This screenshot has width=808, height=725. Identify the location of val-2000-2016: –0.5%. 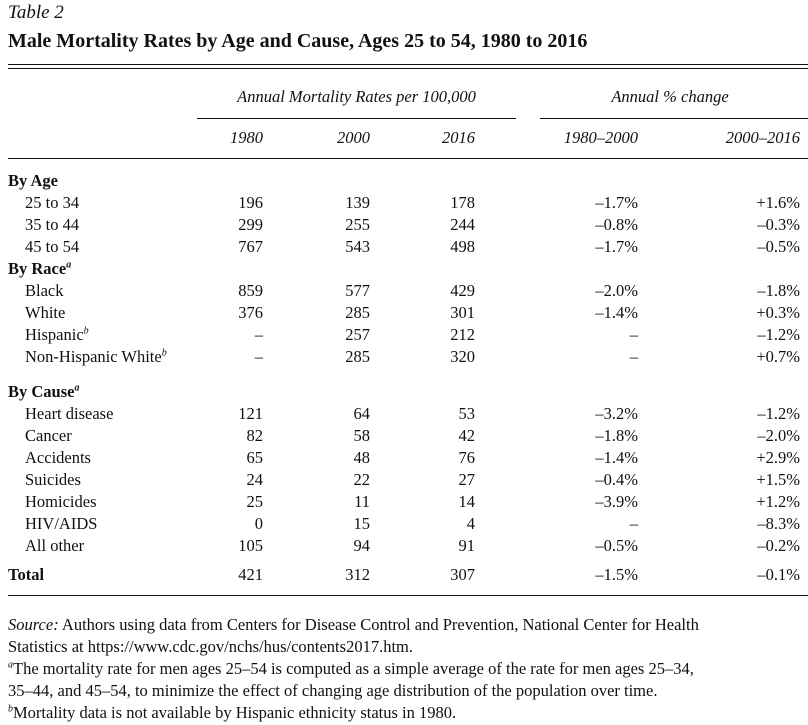
(778, 246).